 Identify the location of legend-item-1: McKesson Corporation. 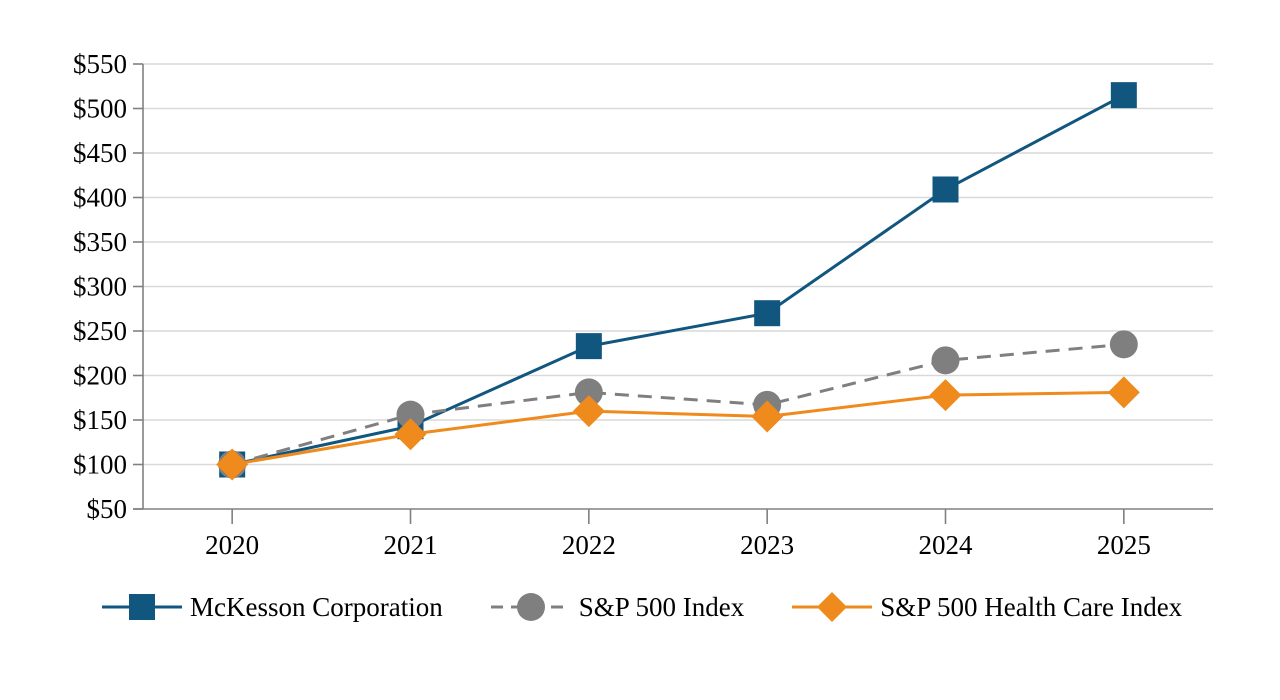
(271, 607).